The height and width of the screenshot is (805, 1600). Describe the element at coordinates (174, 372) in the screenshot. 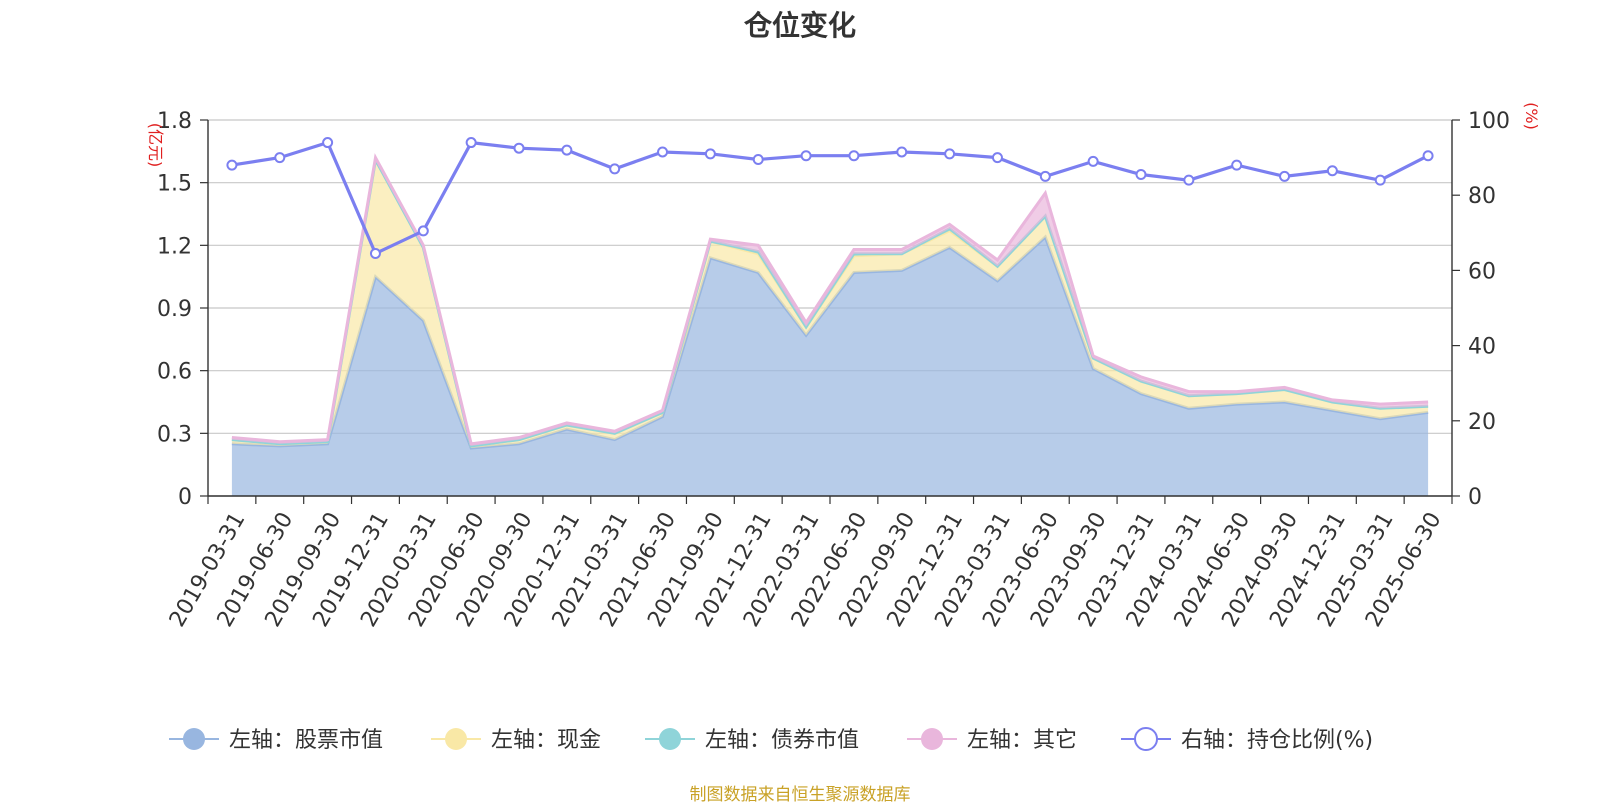

I see `y-left-tick-label: 0.6` at that location.